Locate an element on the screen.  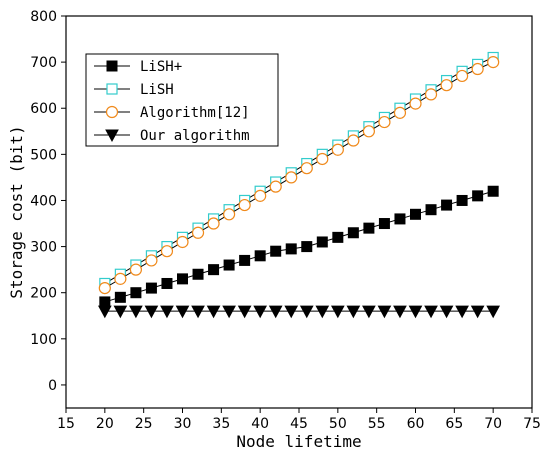
legend-label: Our algorithm is located at coordinates (195, 136).